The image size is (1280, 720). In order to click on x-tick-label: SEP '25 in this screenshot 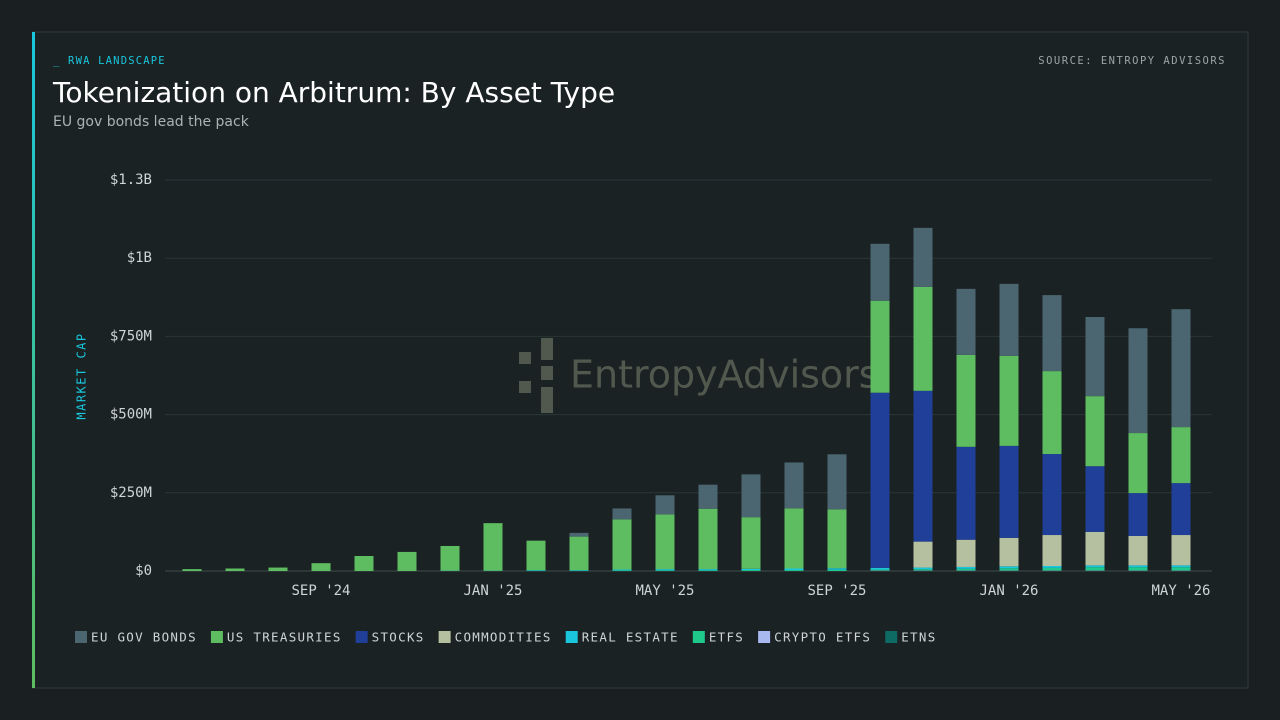, I will do `click(836, 591)`.